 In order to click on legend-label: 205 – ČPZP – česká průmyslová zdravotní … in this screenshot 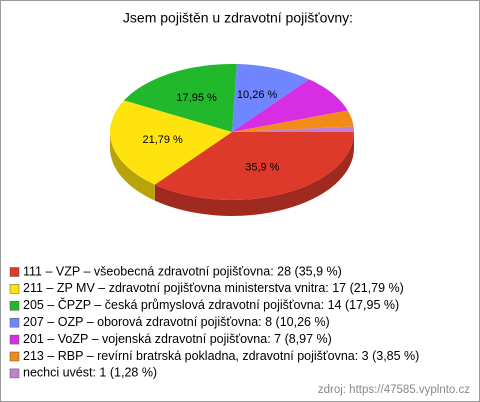, I will do `click(211, 304)`.